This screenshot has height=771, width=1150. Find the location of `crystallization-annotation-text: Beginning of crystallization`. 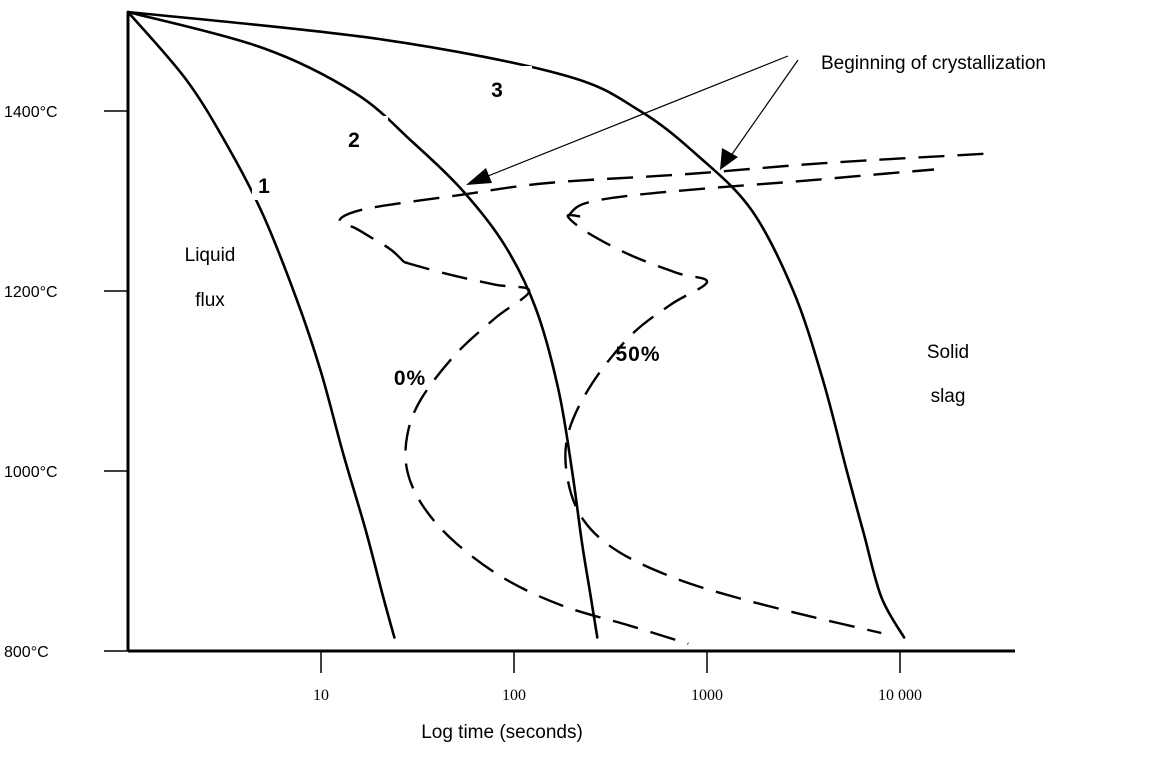

crystallization-annotation-text: Beginning of crystallization is located at coordinates (933, 63).